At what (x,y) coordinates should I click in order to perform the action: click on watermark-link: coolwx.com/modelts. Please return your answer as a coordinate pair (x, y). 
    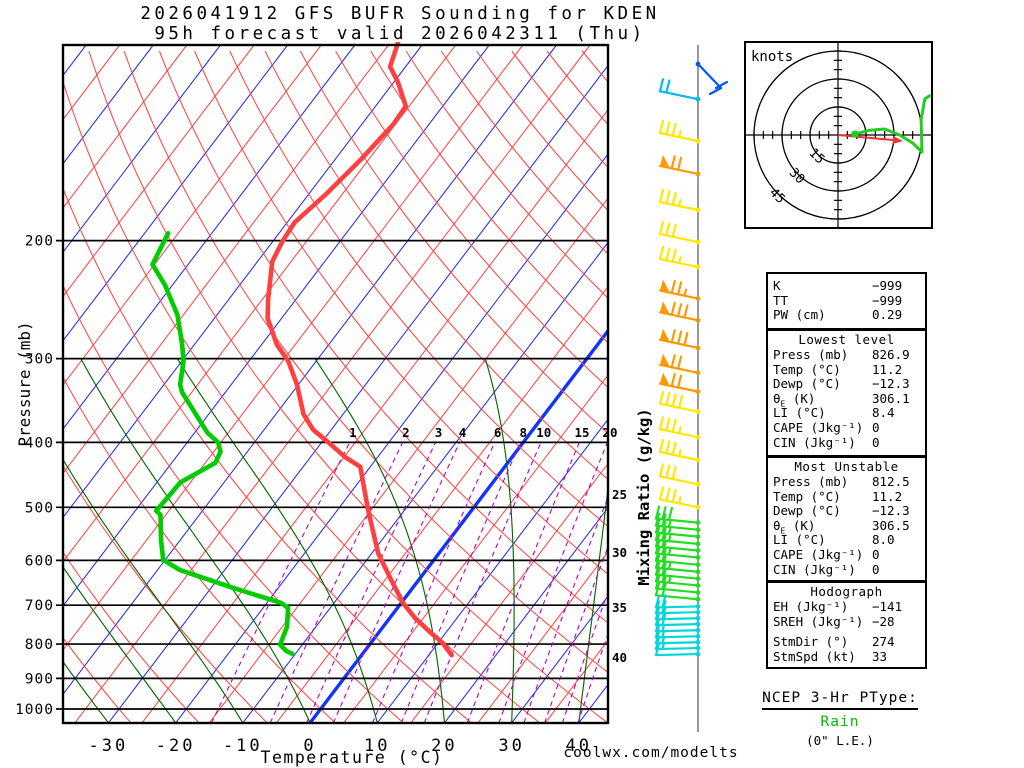
    Looking at the image, I should click on (650, 753).